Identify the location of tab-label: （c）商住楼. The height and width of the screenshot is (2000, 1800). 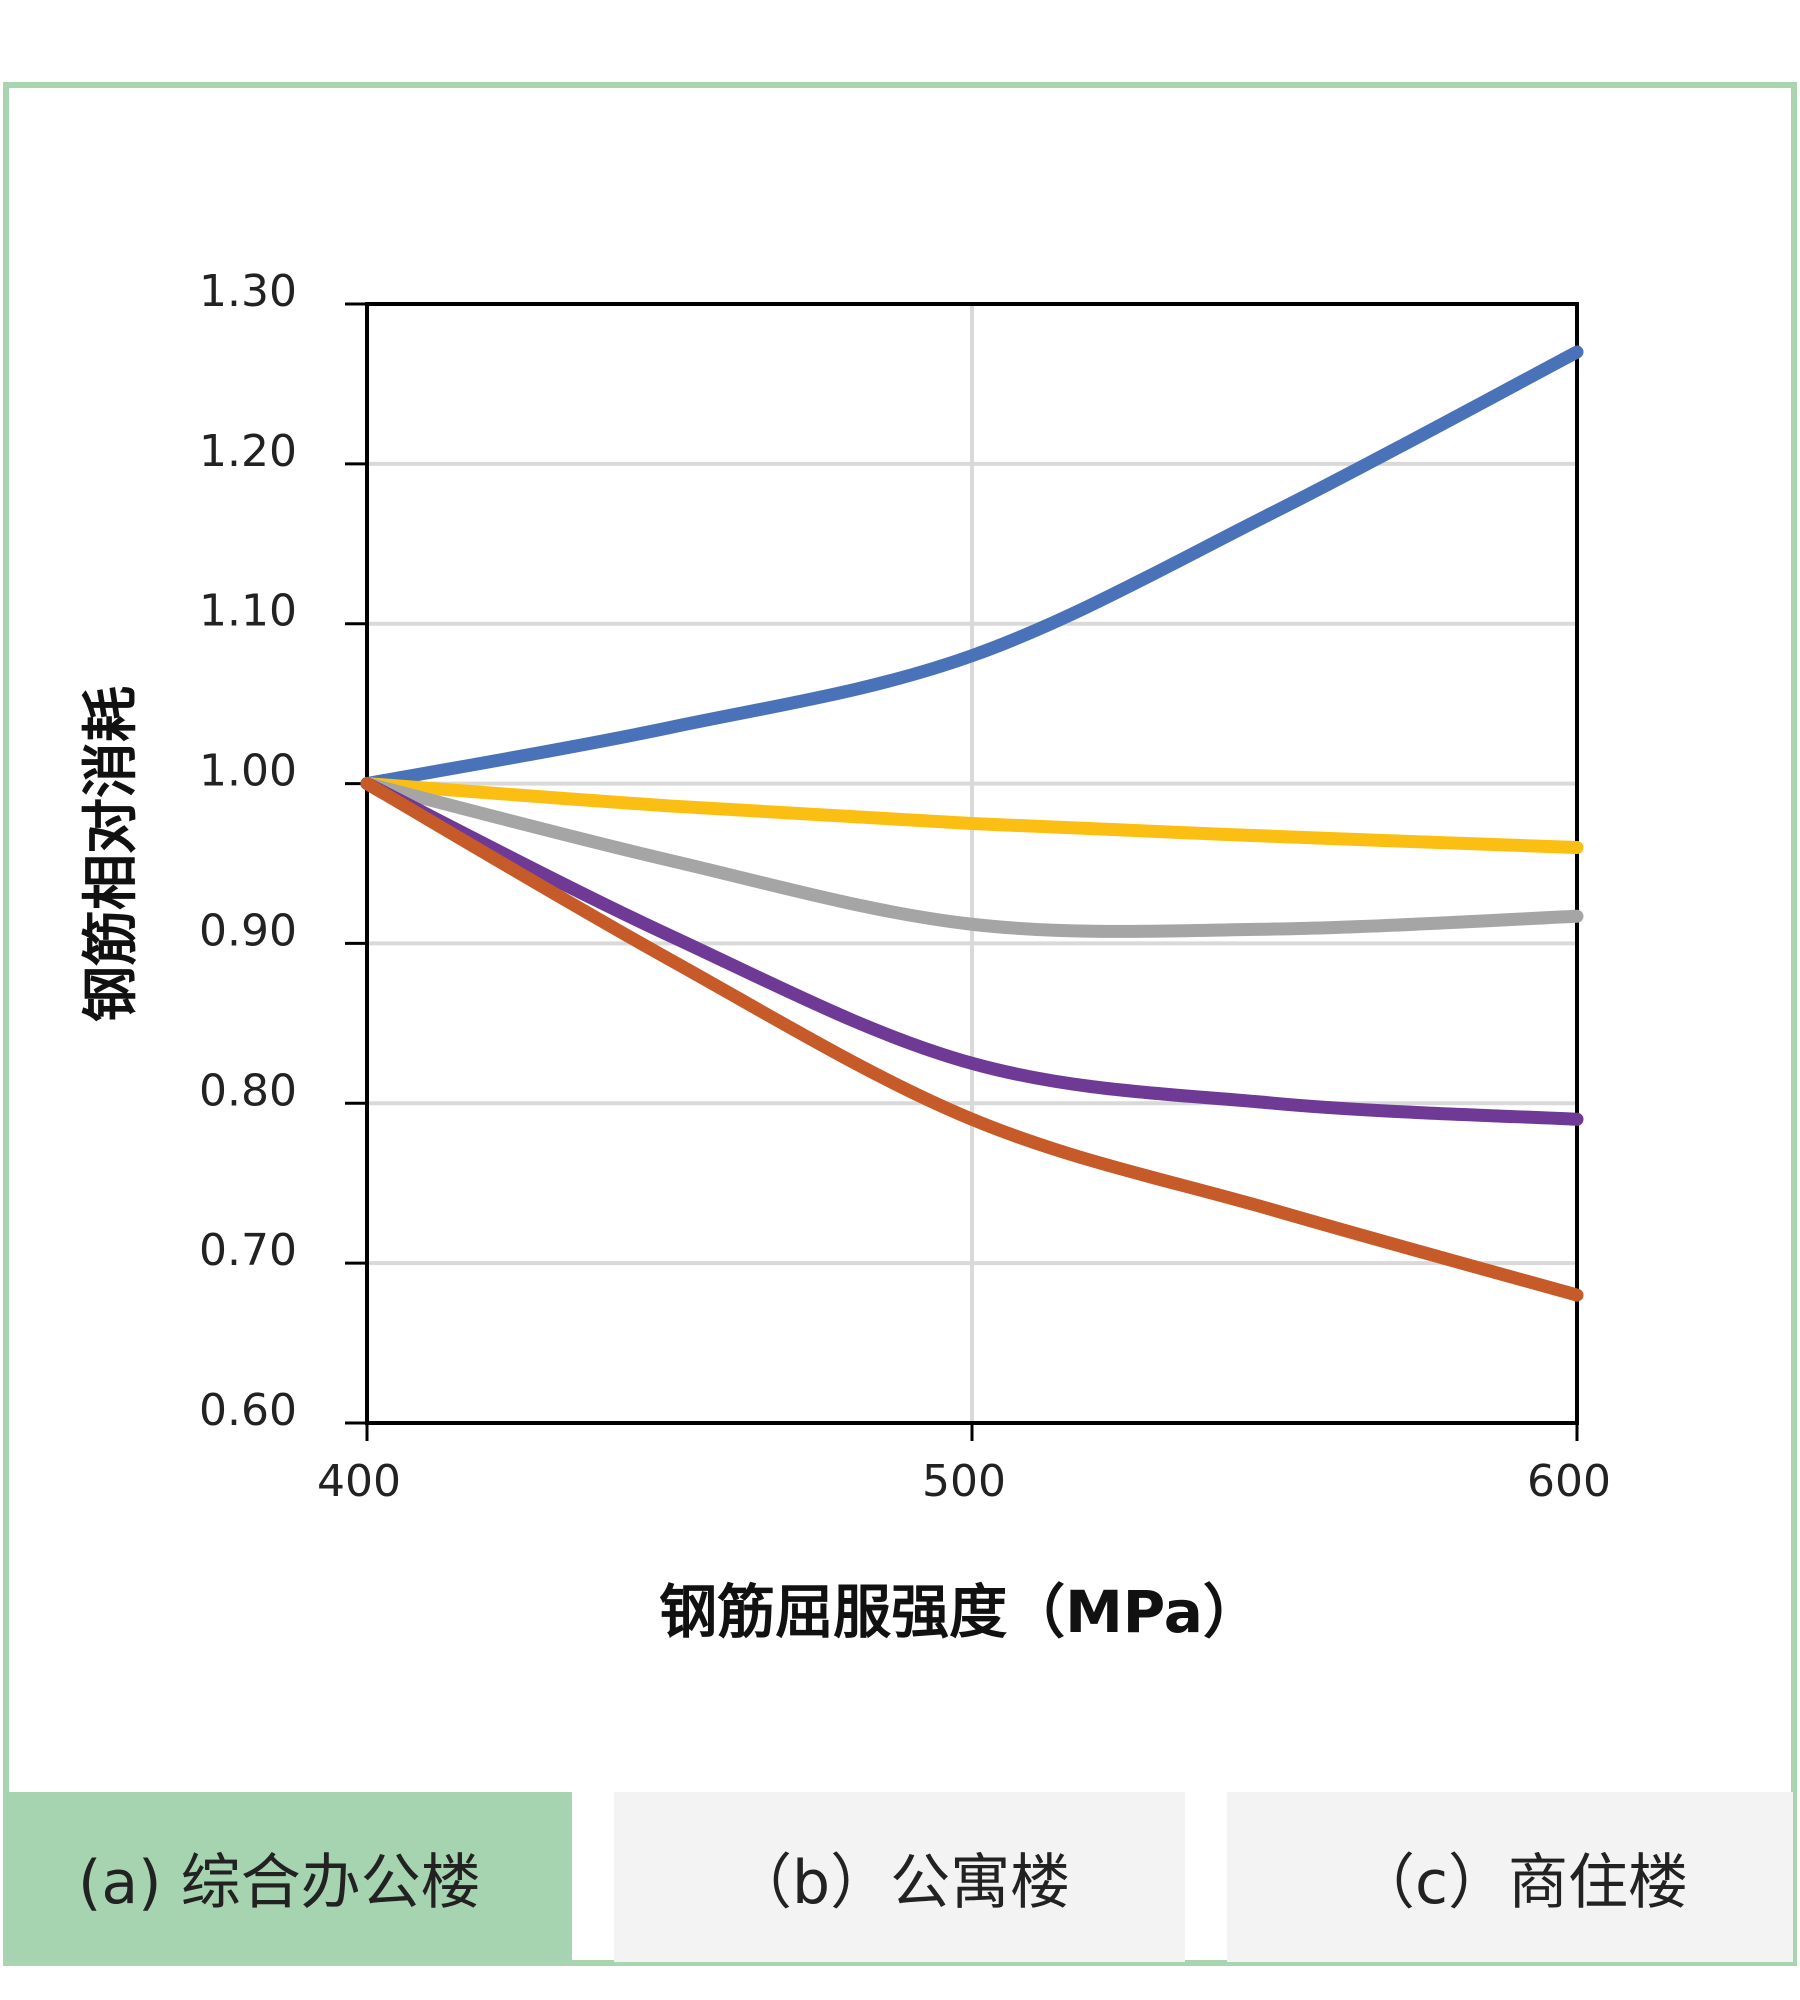
(1521, 1882).